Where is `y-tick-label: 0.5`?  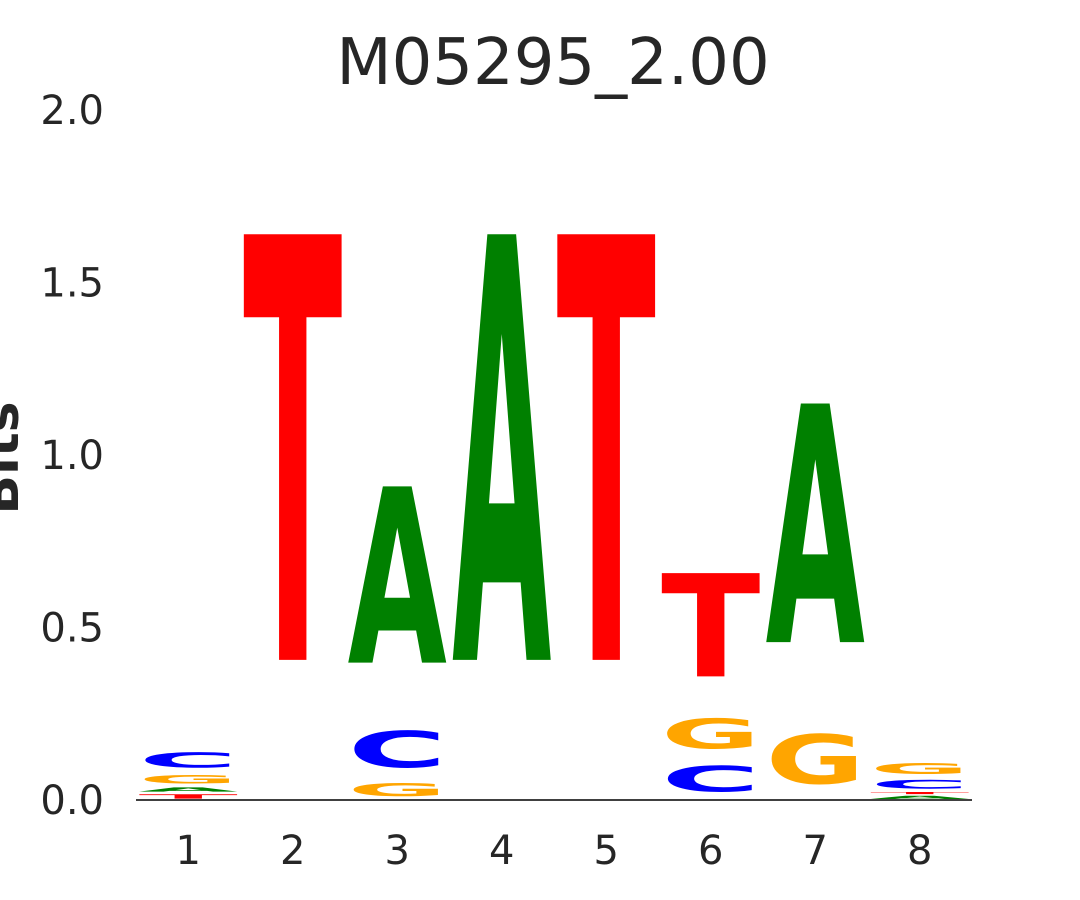
y-tick-label: 0.5 is located at coordinates (72, 629).